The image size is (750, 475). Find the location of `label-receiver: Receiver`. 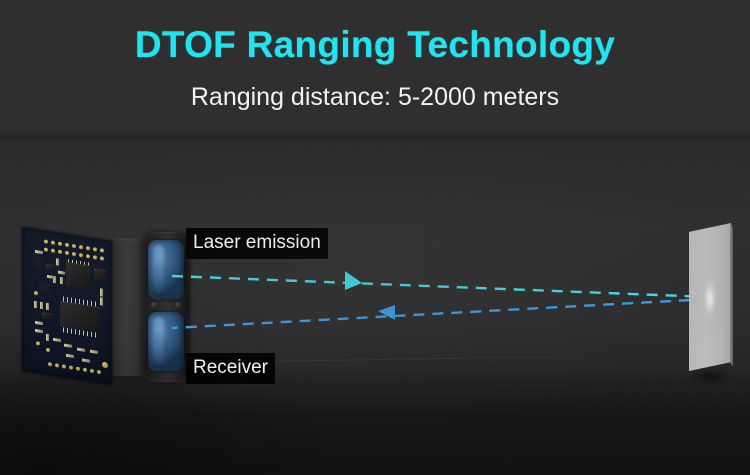

label-receiver: Receiver is located at coordinates (230, 368).